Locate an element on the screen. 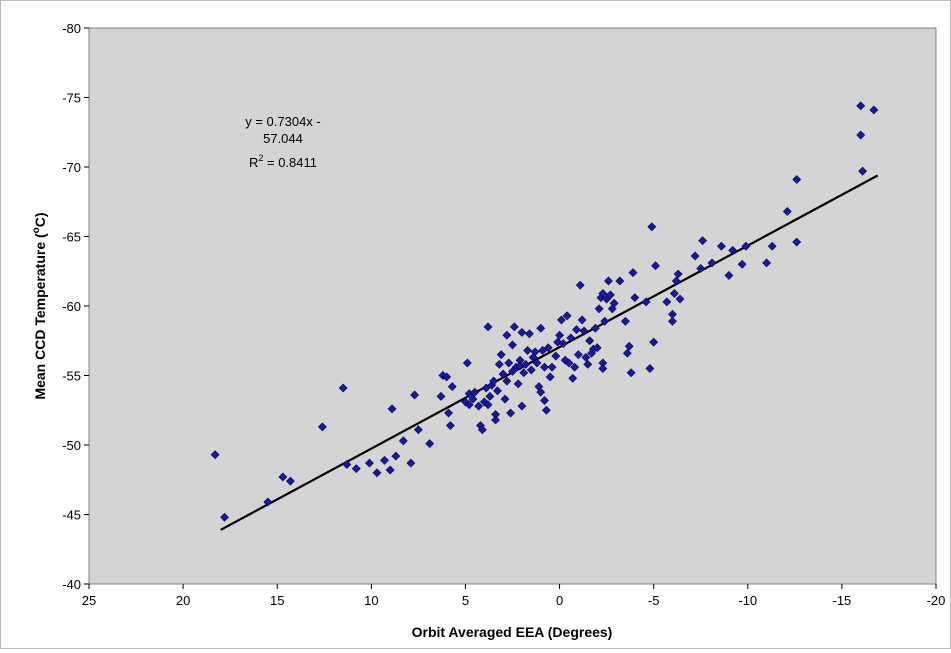  y-tick-label: -70 is located at coordinates (71, 167).